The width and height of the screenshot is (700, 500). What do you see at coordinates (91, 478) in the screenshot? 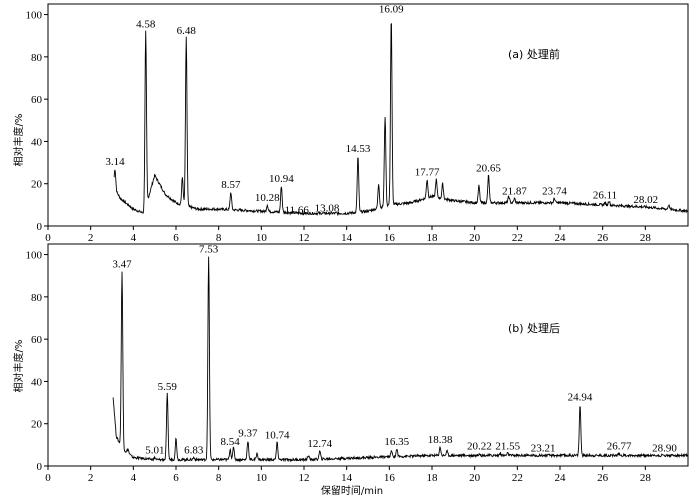
I see `x-tick-label-after: 2` at bounding box center [91, 478].